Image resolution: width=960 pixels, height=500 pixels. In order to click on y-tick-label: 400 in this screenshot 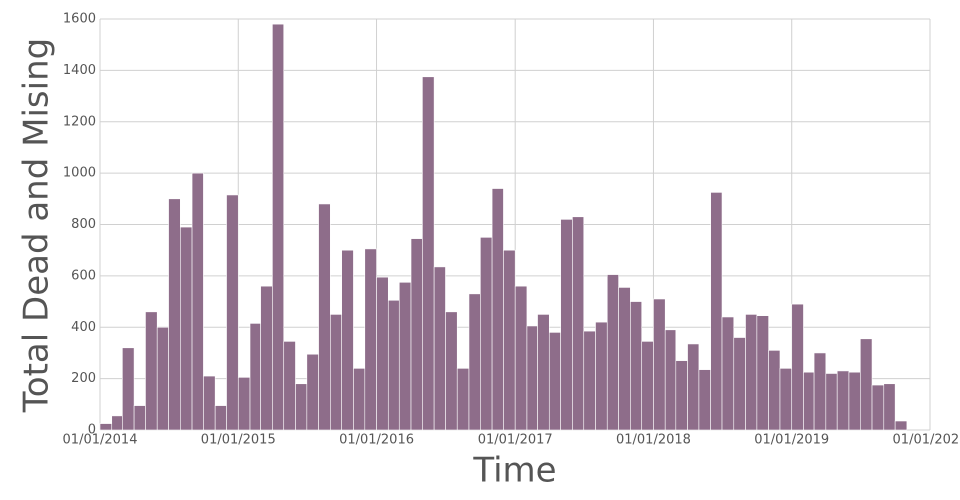, I will do `click(83, 327)`.